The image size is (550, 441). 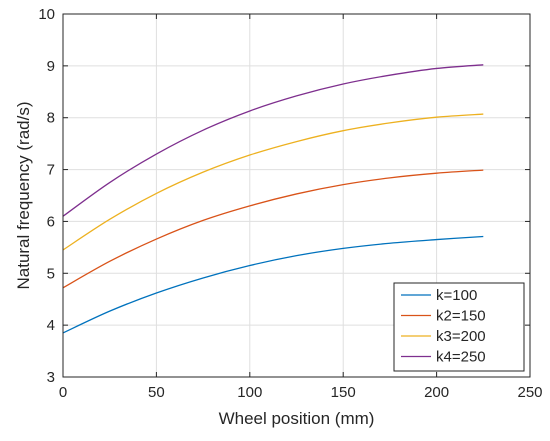 What do you see at coordinates (459, 327) in the screenshot?
I see `legend: k=100 k2=150 k3=200 k4=250` at bounding box center [459, 327].